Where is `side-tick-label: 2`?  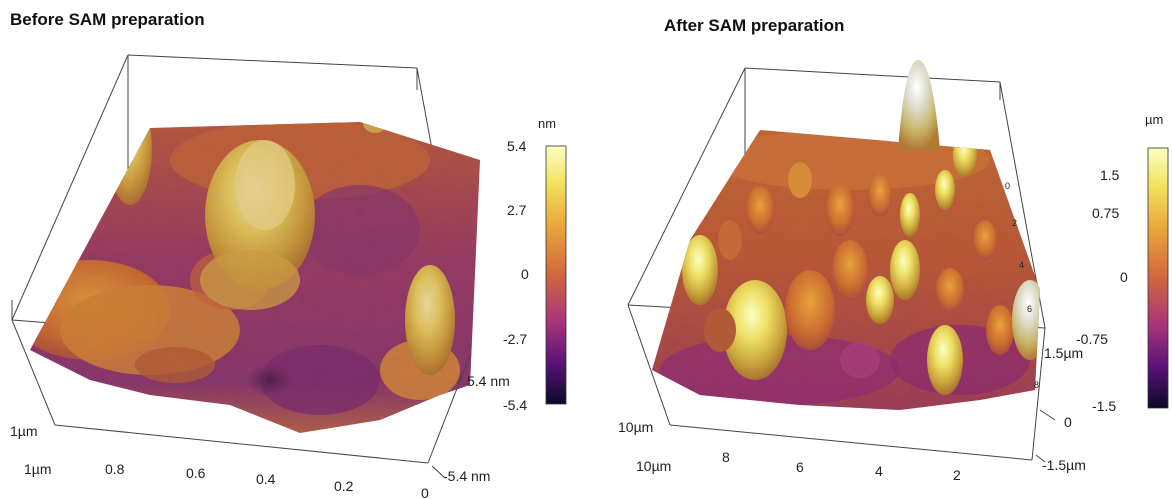 side-tick-label: 2 is located at coordinates (1014, 223).